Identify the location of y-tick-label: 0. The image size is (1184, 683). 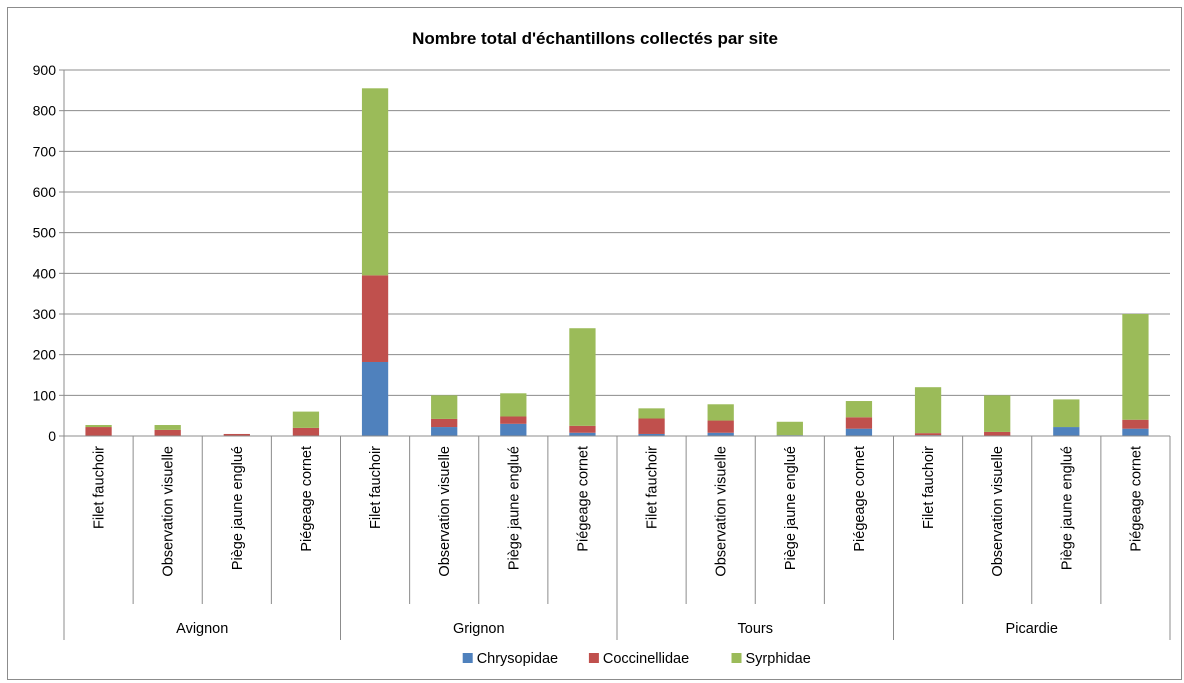
(52, 436).